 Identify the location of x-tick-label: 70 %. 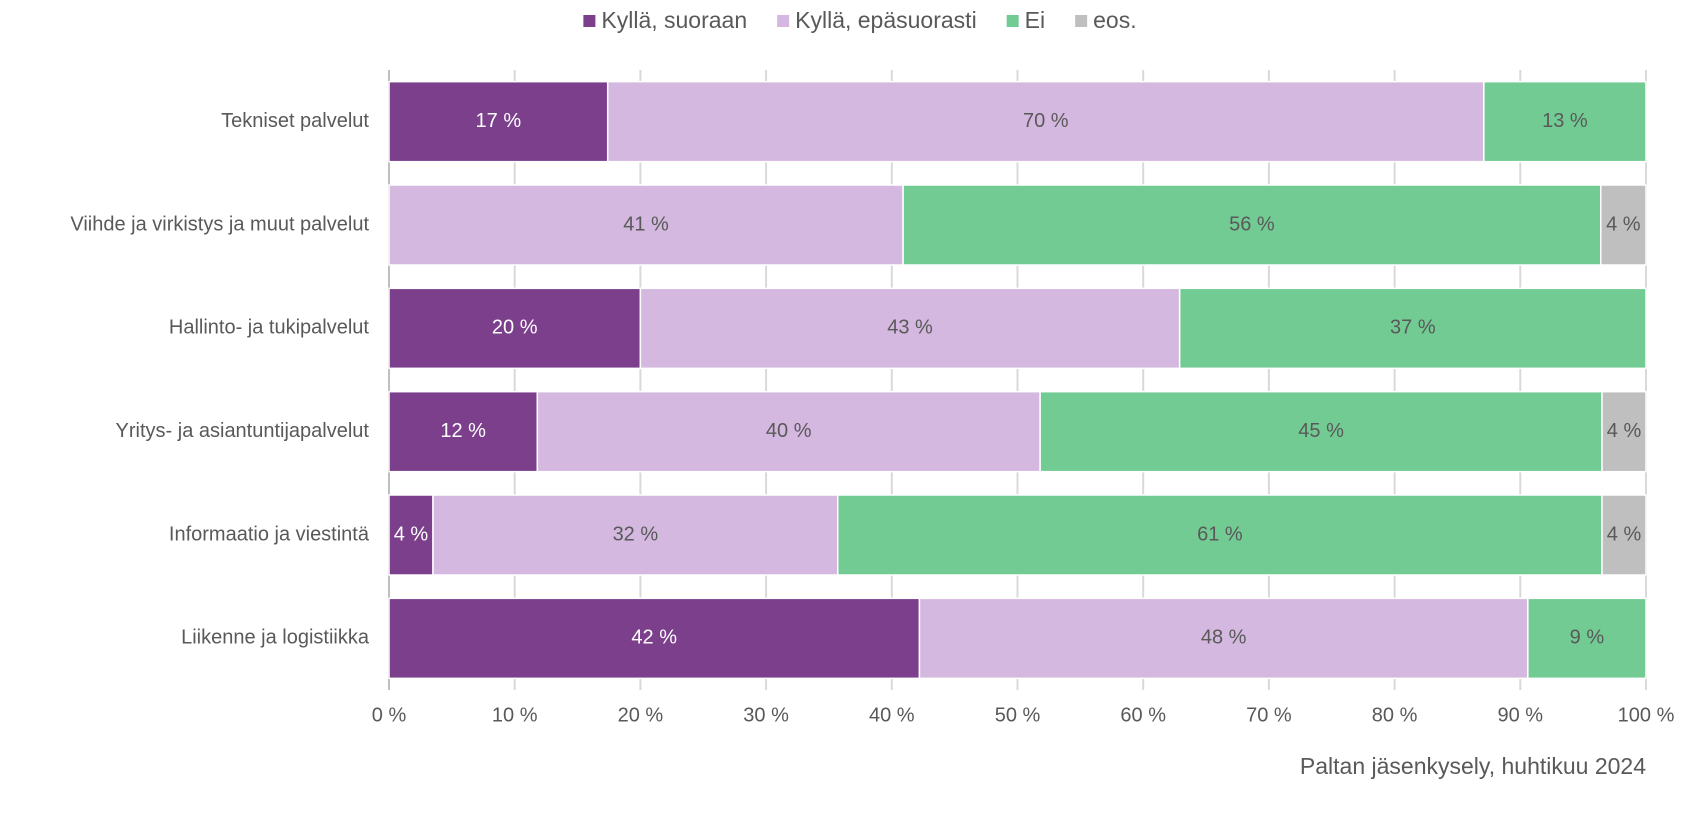
(1269, 715).